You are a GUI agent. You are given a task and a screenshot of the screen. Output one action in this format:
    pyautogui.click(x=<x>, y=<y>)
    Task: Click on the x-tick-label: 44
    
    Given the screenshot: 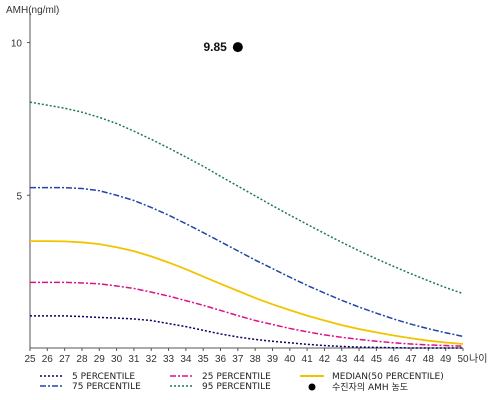 What is the action you would take?
    pyautogui.click(x=360, y=359)
    